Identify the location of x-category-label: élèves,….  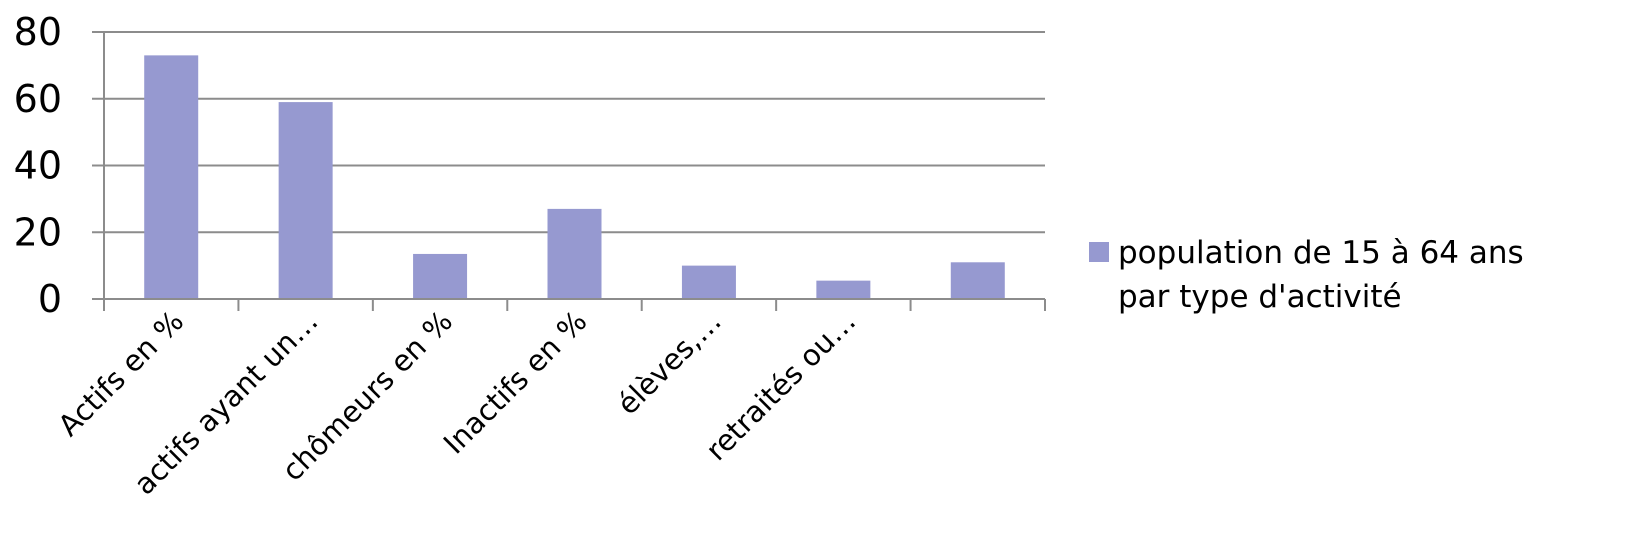
(668, 362).